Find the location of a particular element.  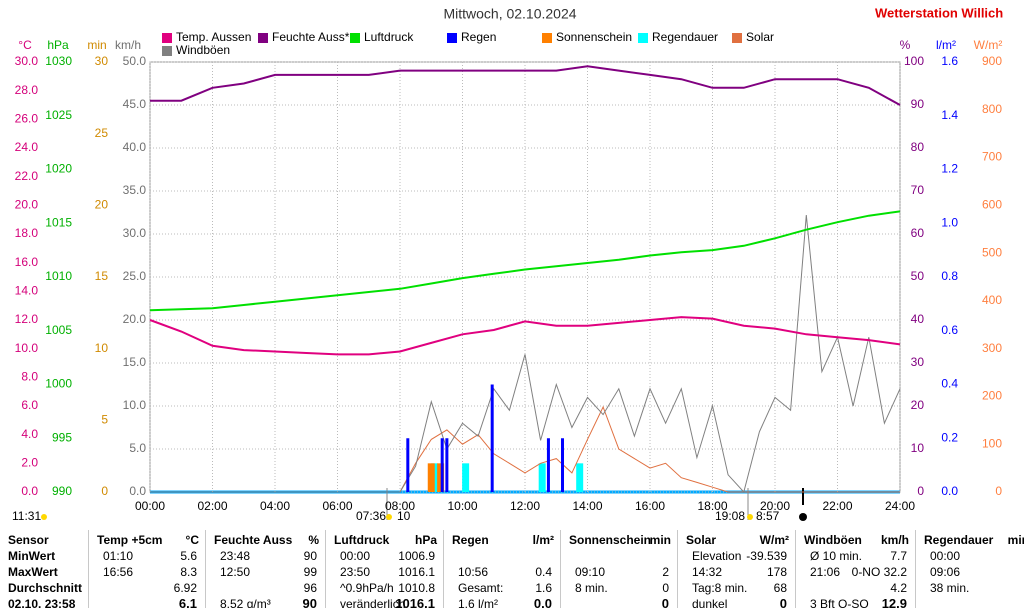

y-tick-label: 0.8 is located at coordinates (949, 276).